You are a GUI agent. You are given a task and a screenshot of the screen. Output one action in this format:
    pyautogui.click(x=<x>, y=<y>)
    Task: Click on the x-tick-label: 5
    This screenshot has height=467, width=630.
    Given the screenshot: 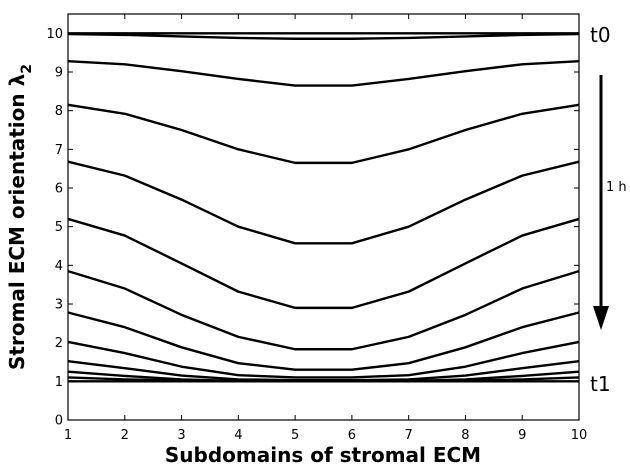 What is the action you would take?
    pyautogui.click(x=295, y=435)
    